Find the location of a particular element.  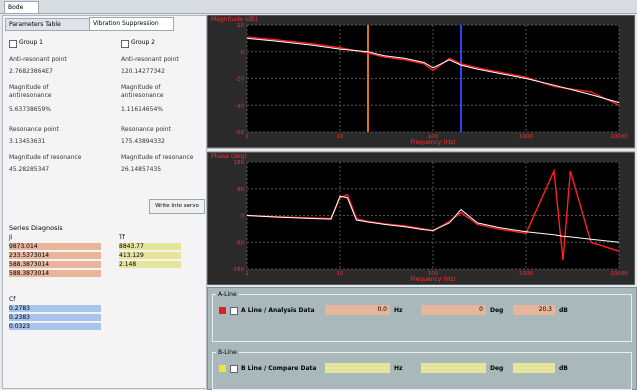

field-value: 175.43894332 is located at coordinates (143, 141).